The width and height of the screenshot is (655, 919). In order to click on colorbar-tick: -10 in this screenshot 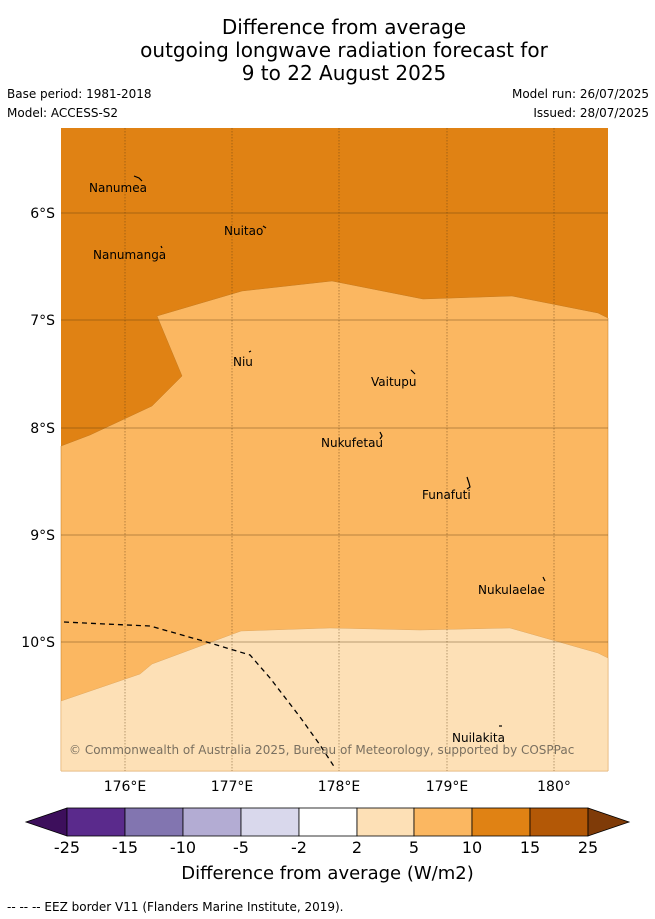, I will do `click(183, 847)`.